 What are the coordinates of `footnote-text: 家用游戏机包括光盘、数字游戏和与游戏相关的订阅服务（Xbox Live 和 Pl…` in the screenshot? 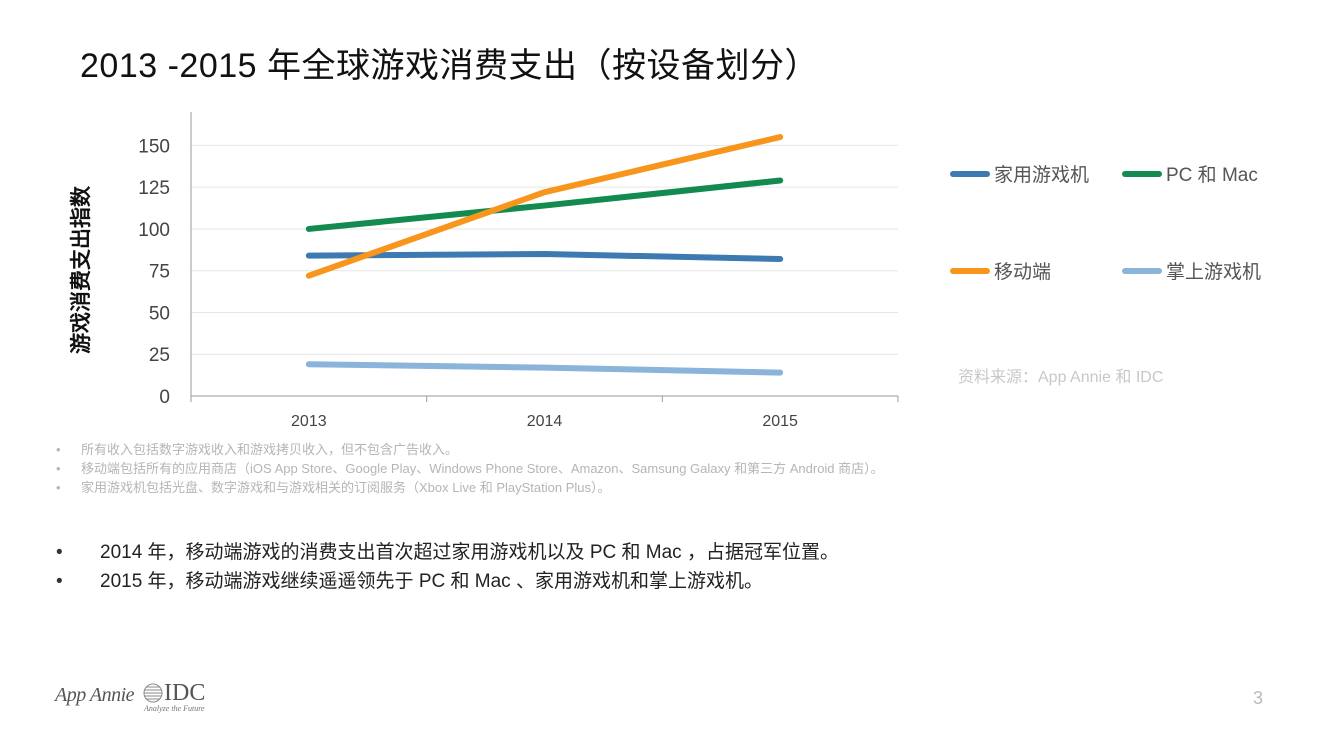 It's located at (346, 487).